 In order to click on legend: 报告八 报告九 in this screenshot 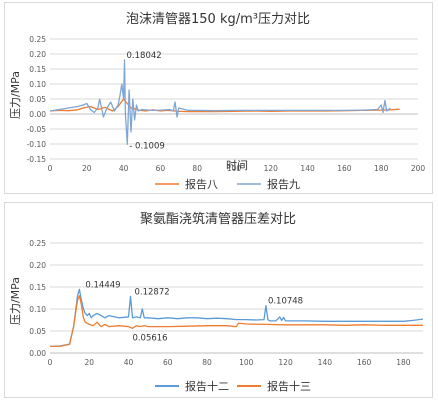, I will do `click(227, 184)`.